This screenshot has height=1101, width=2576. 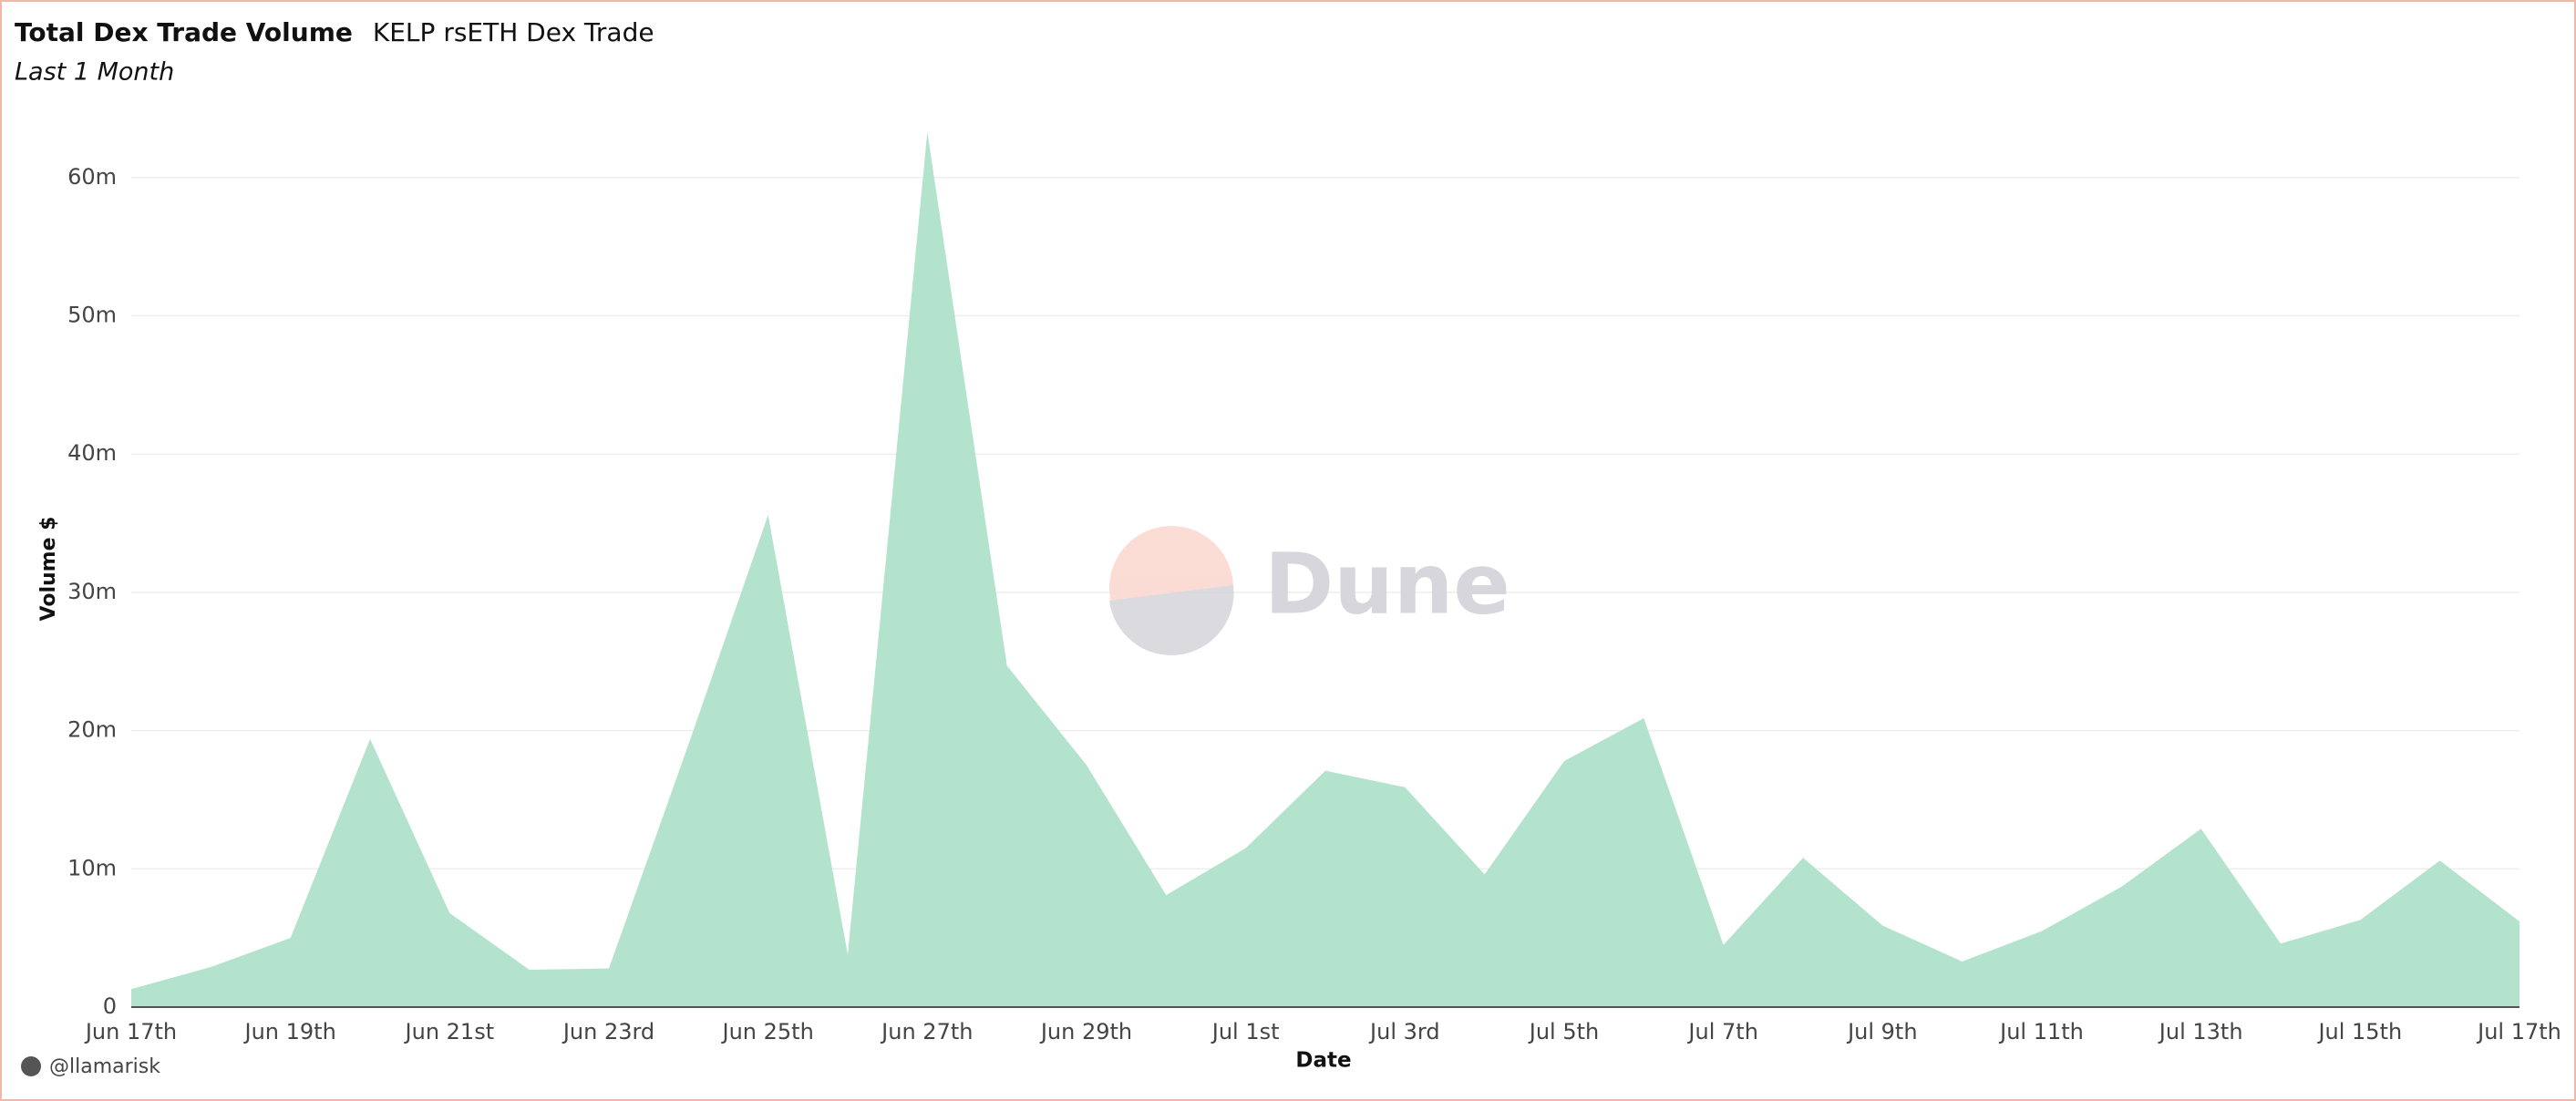 What do you see at coordinates (2359, 1031) in the screenshot?
I see `x-tick-label: Jul 15th` at bounding box center [2359, 1031].